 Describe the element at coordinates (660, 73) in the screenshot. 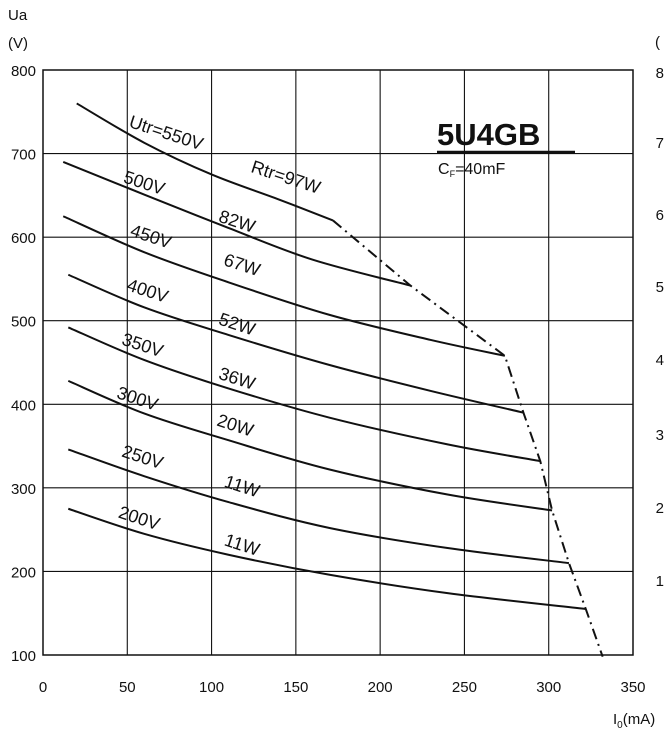

I see `right-axis-tick: 8` at that location.